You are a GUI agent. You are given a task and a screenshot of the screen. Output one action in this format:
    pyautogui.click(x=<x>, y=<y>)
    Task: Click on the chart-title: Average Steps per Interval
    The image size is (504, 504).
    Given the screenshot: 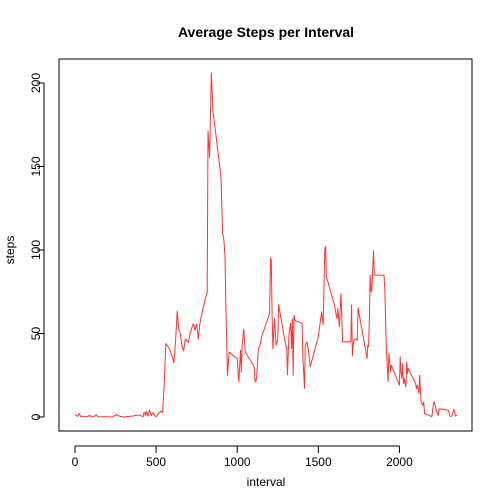 What is the action you would take?
    pyautogui.click(x=266, y=32)
    